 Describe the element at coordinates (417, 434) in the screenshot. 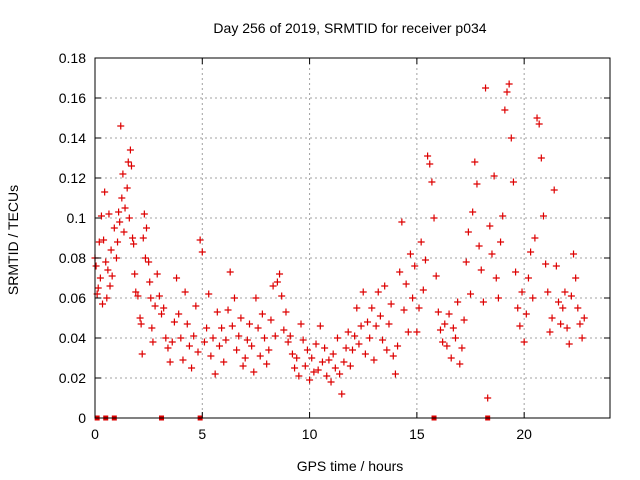

I see `x-tick-label: 15` at that location.